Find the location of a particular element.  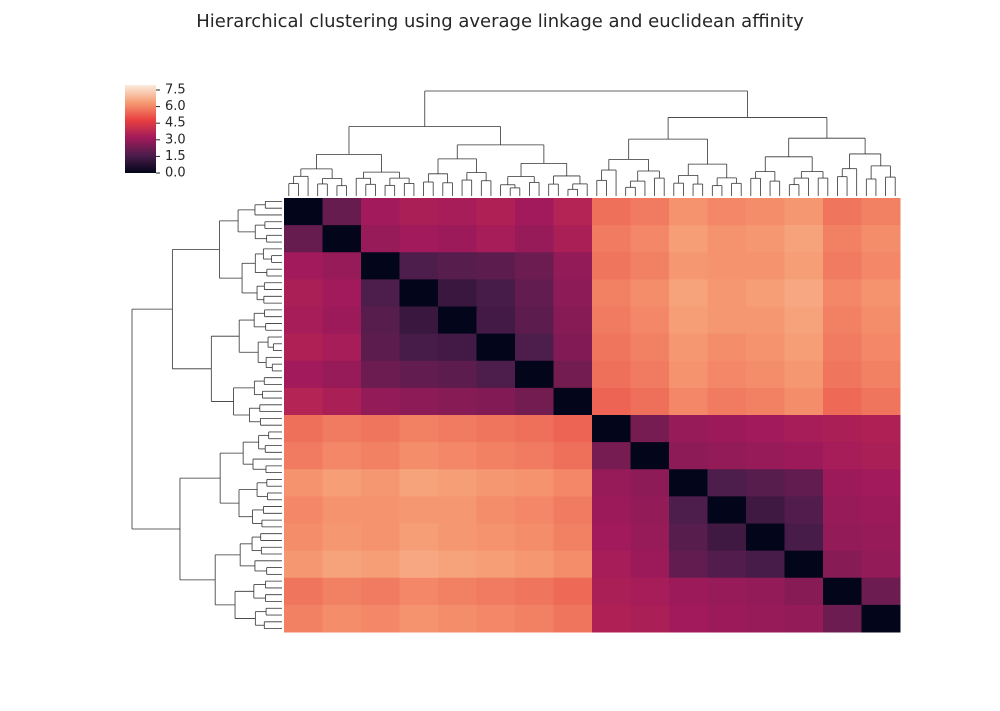

colorbar-tick-label: 4.5 is located at coordinates (175, 123).